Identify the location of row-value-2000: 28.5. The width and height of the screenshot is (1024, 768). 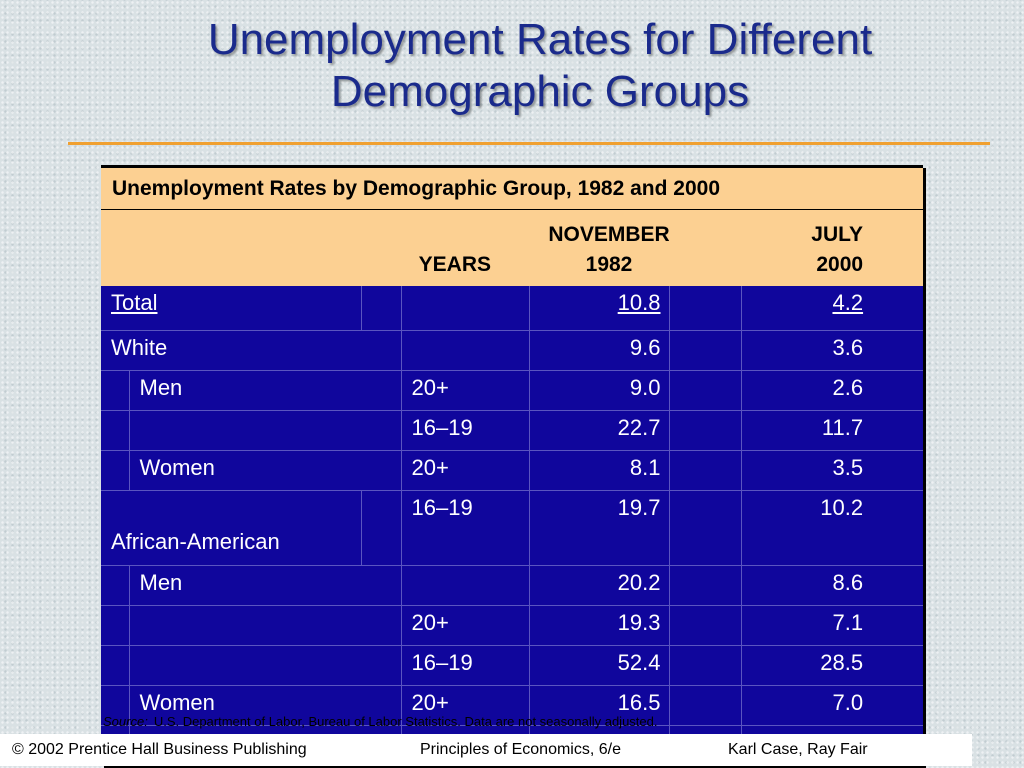
(832, 665).